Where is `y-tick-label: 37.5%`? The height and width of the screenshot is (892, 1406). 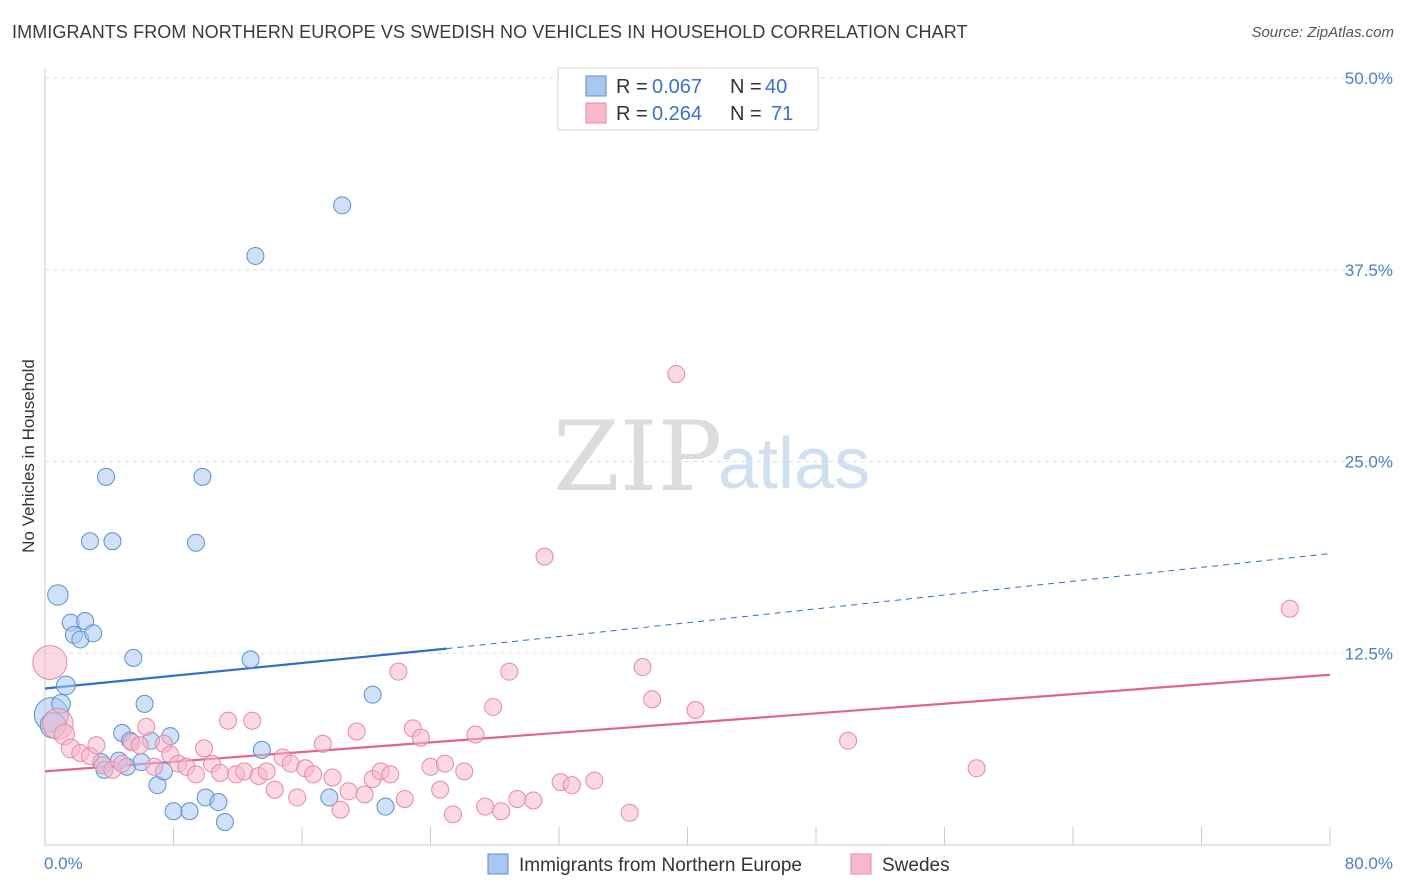
y-tick-label: 37.5% is located at coordinates (1369, 270).